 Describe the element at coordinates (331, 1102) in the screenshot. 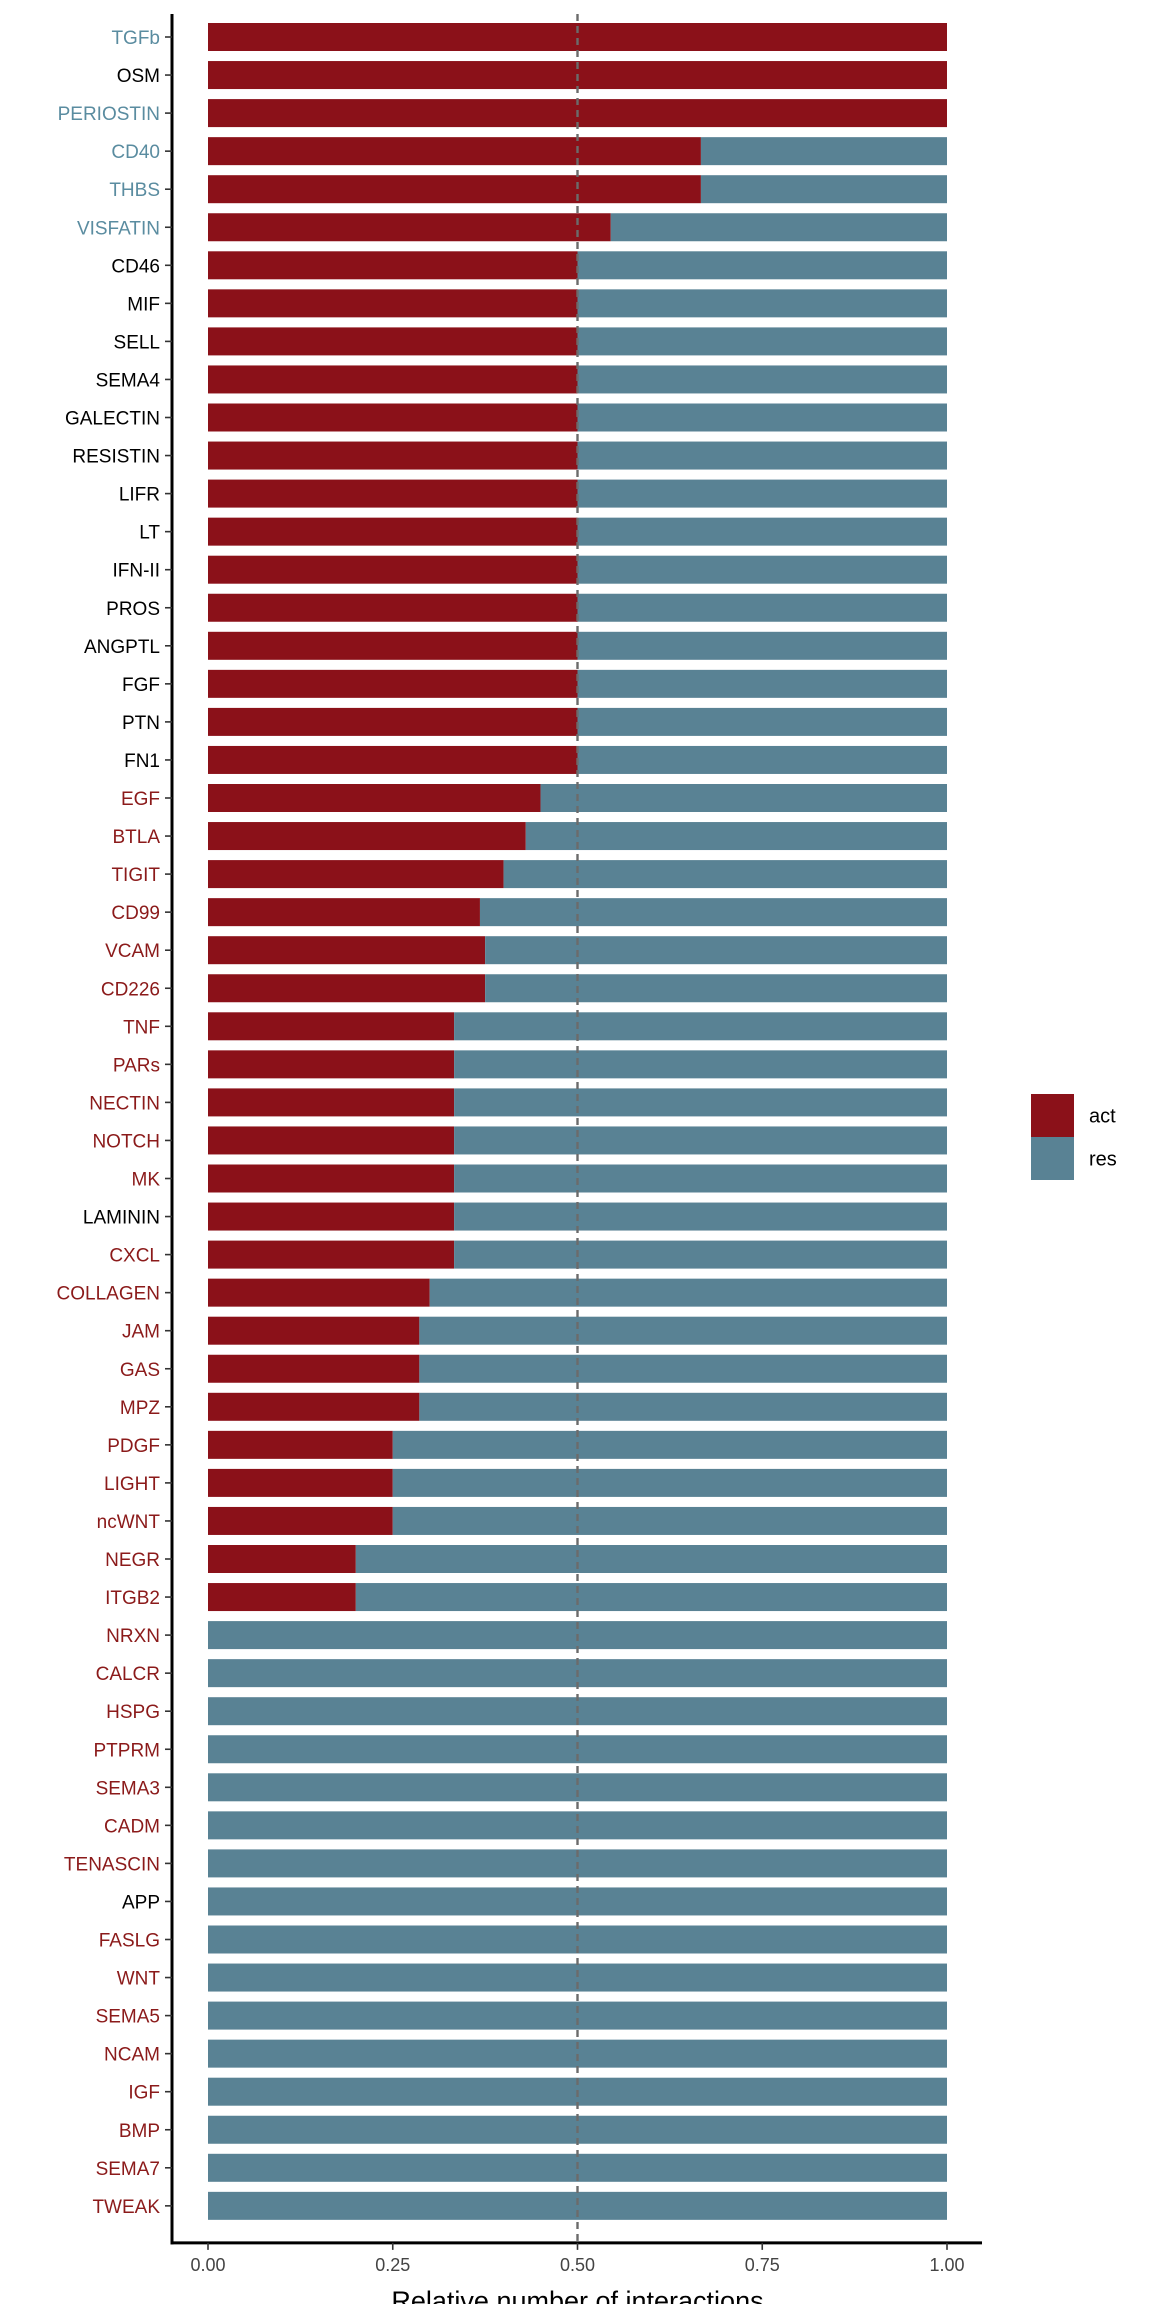

I see `bar-act-NECTIN` at that location.